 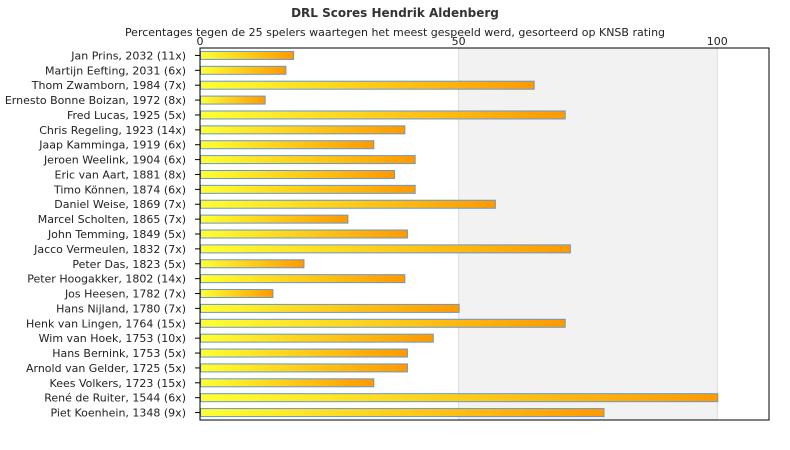 What do you see at coordinates (120, 204) in the screenshot?
I see `category-label: Daniel Weise, 1869 (7x)` at bounding box center [120, 204].